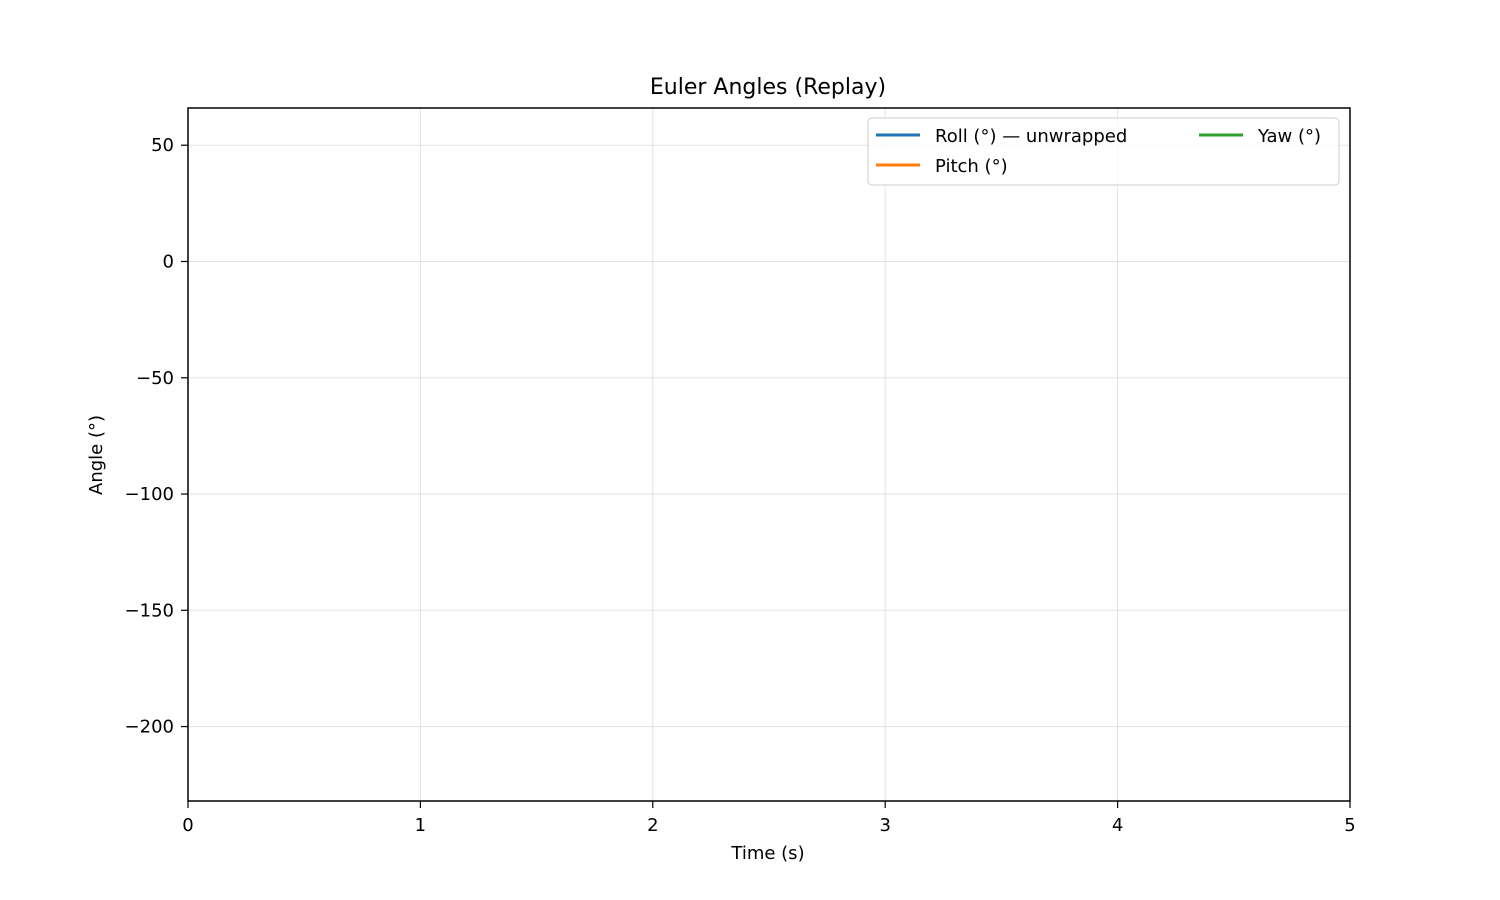 Image resolution: width=1500 pixels, height=900 pixels. What do you see at coordinates (1103, 151) in the screenshot?
I see `legend: Roll (°) — unwrapped Pitch (°) Yaw (°)` at bounding box center [1103, 151].